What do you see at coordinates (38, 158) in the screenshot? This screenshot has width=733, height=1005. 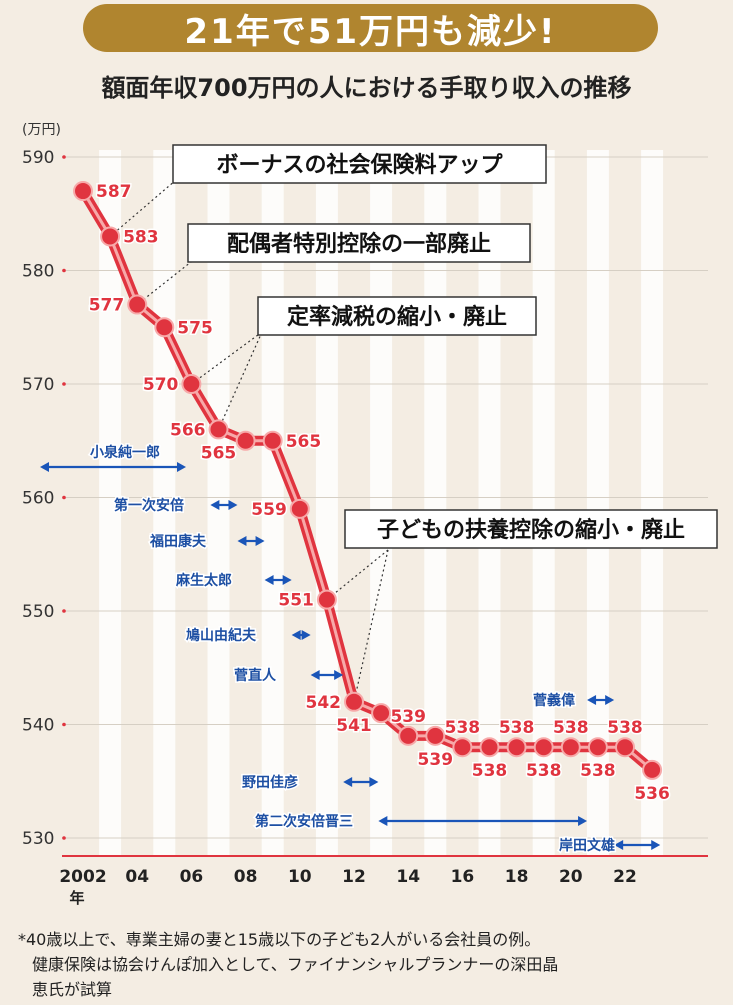 I see `y-tick-label: 590` at bounding box center [38, 158].